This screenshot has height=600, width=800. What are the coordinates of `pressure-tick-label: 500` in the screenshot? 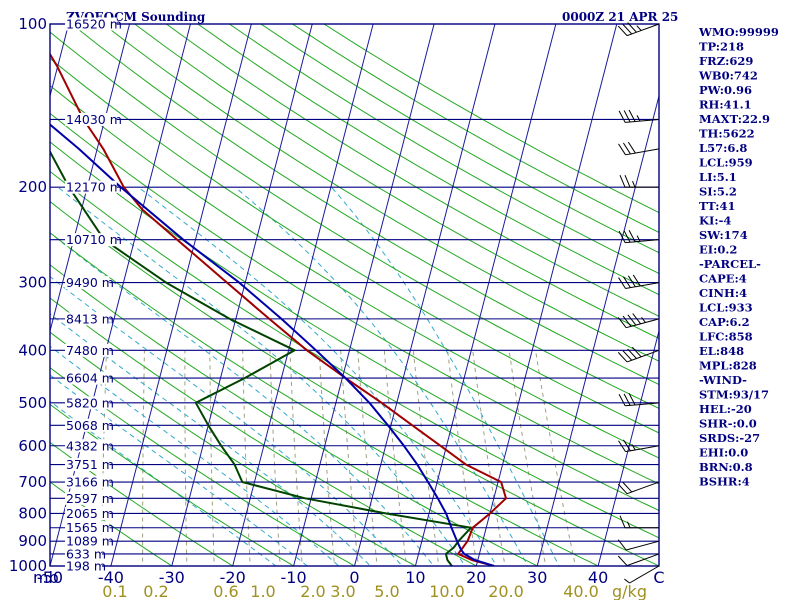 It's located at (32, 403).